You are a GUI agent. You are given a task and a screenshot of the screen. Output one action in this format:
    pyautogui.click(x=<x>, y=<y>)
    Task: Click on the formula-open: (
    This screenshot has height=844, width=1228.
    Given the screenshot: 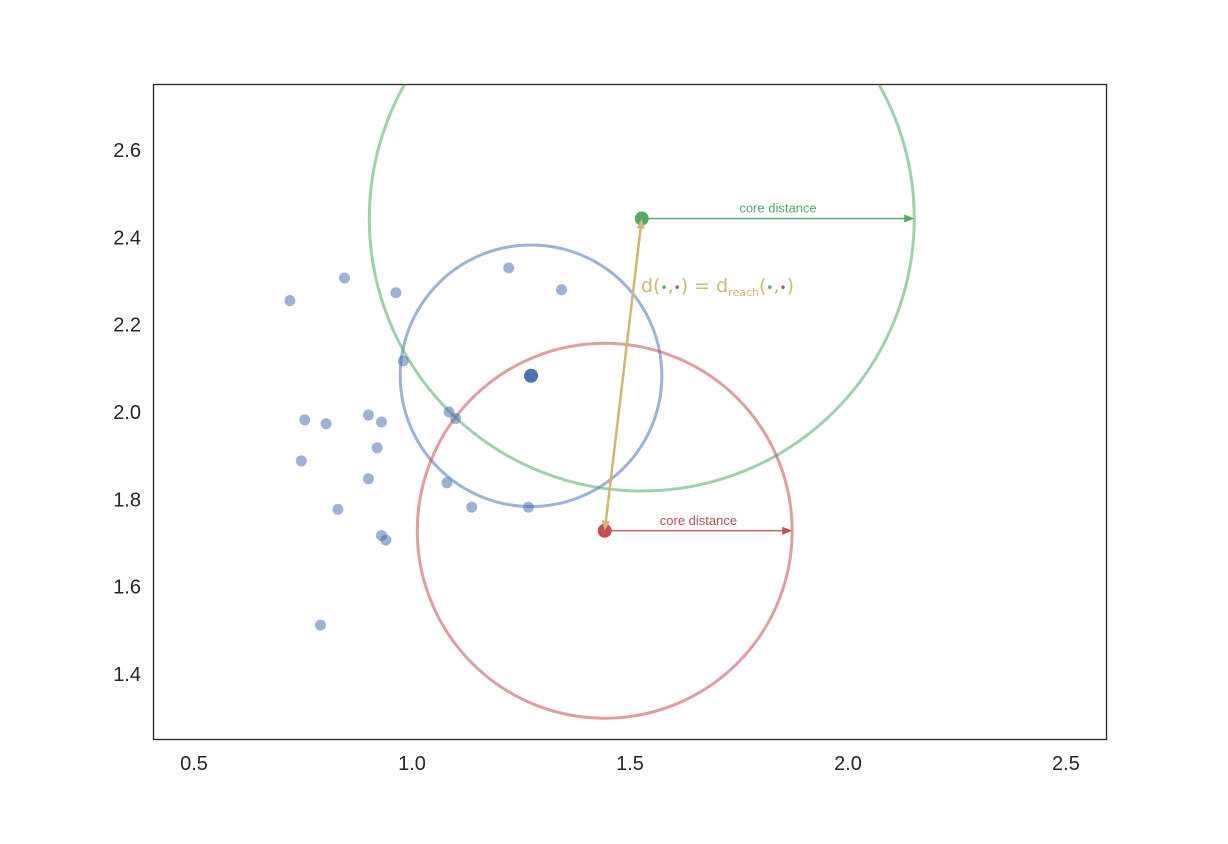 What is the action you would take?
    pyautogui.click(x=762, y=286)
    